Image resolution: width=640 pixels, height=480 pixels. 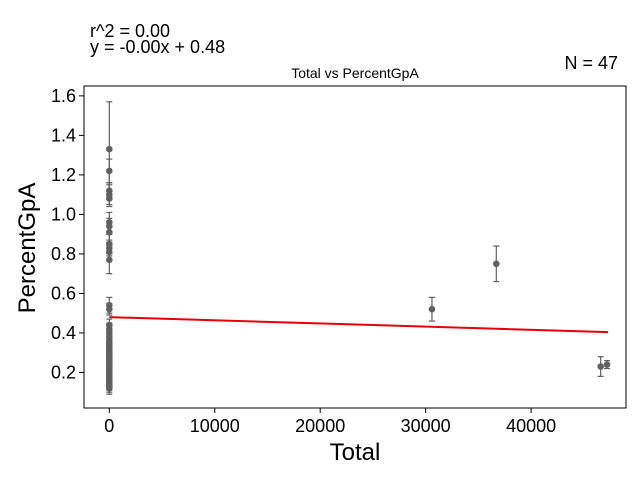 I want to click on x-tick-label-2: 20000, so click(x=320, y=426).